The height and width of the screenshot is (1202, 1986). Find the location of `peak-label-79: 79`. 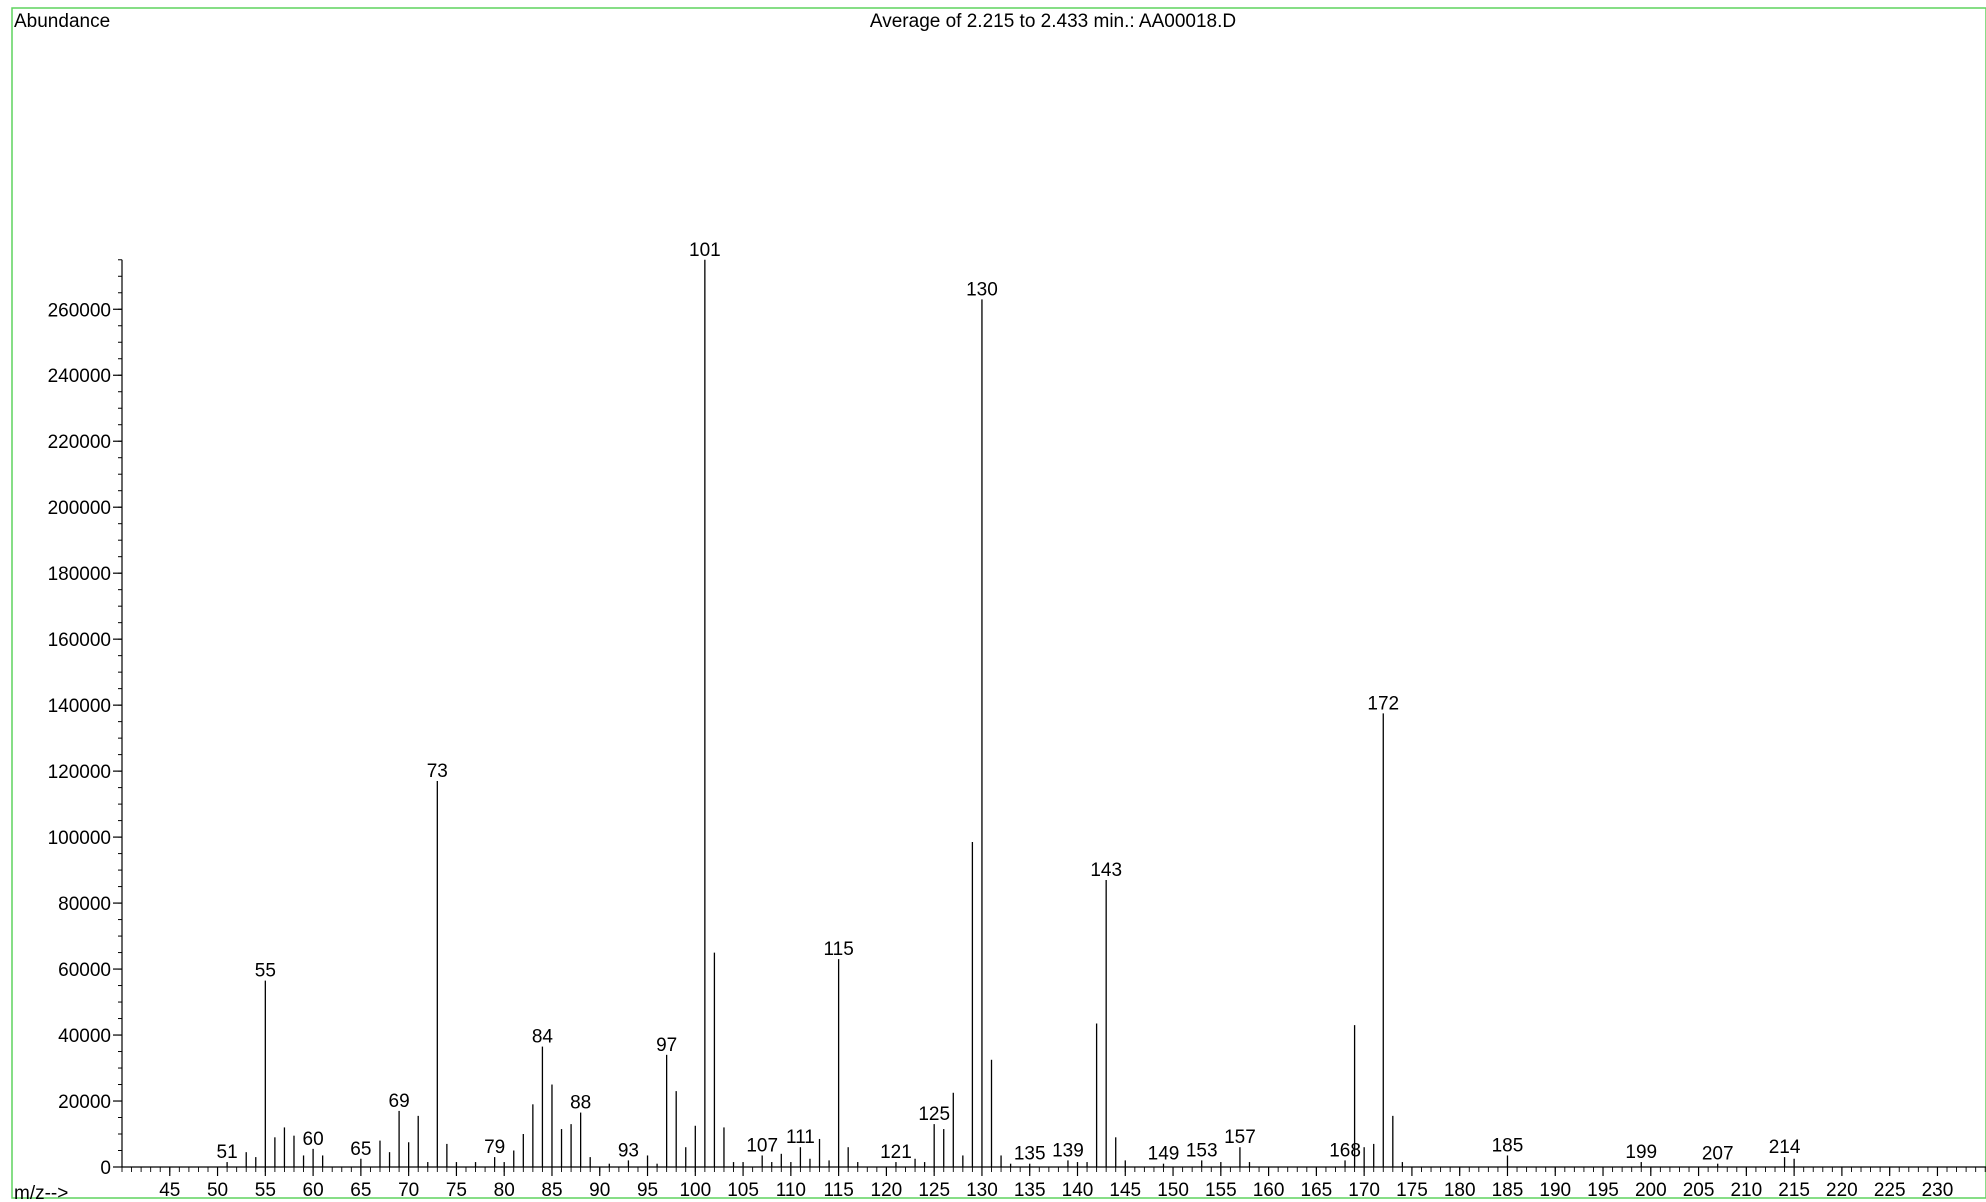

peak-label-79: 79 is located at coordinates (494, 1147).